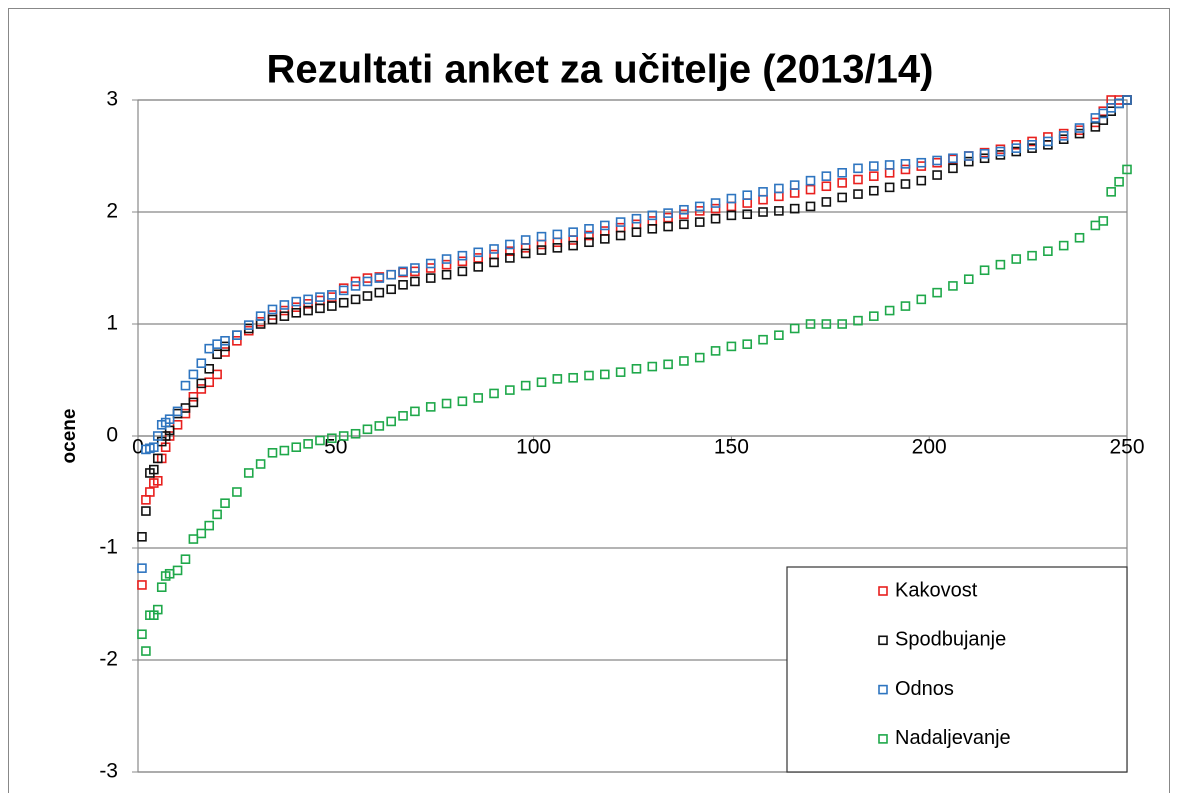 This screenshot has width=1178, height=793. Describe the element at coordinates (929, 447) in the screenshot. I see `x-tick-label: 200` at that location.